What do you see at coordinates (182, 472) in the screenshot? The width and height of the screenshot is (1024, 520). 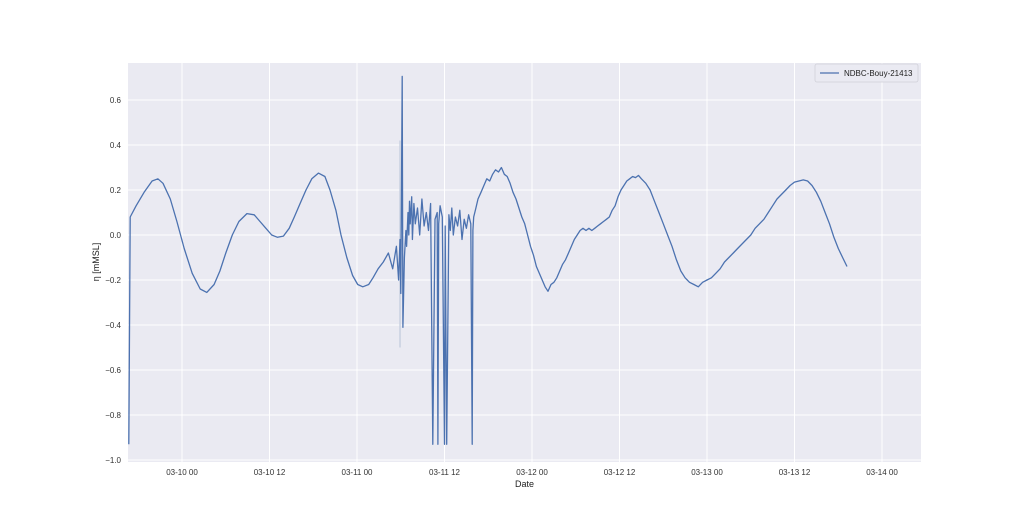 I see `x-tick-label: 03-10 00` at bounding box center [182, 472].